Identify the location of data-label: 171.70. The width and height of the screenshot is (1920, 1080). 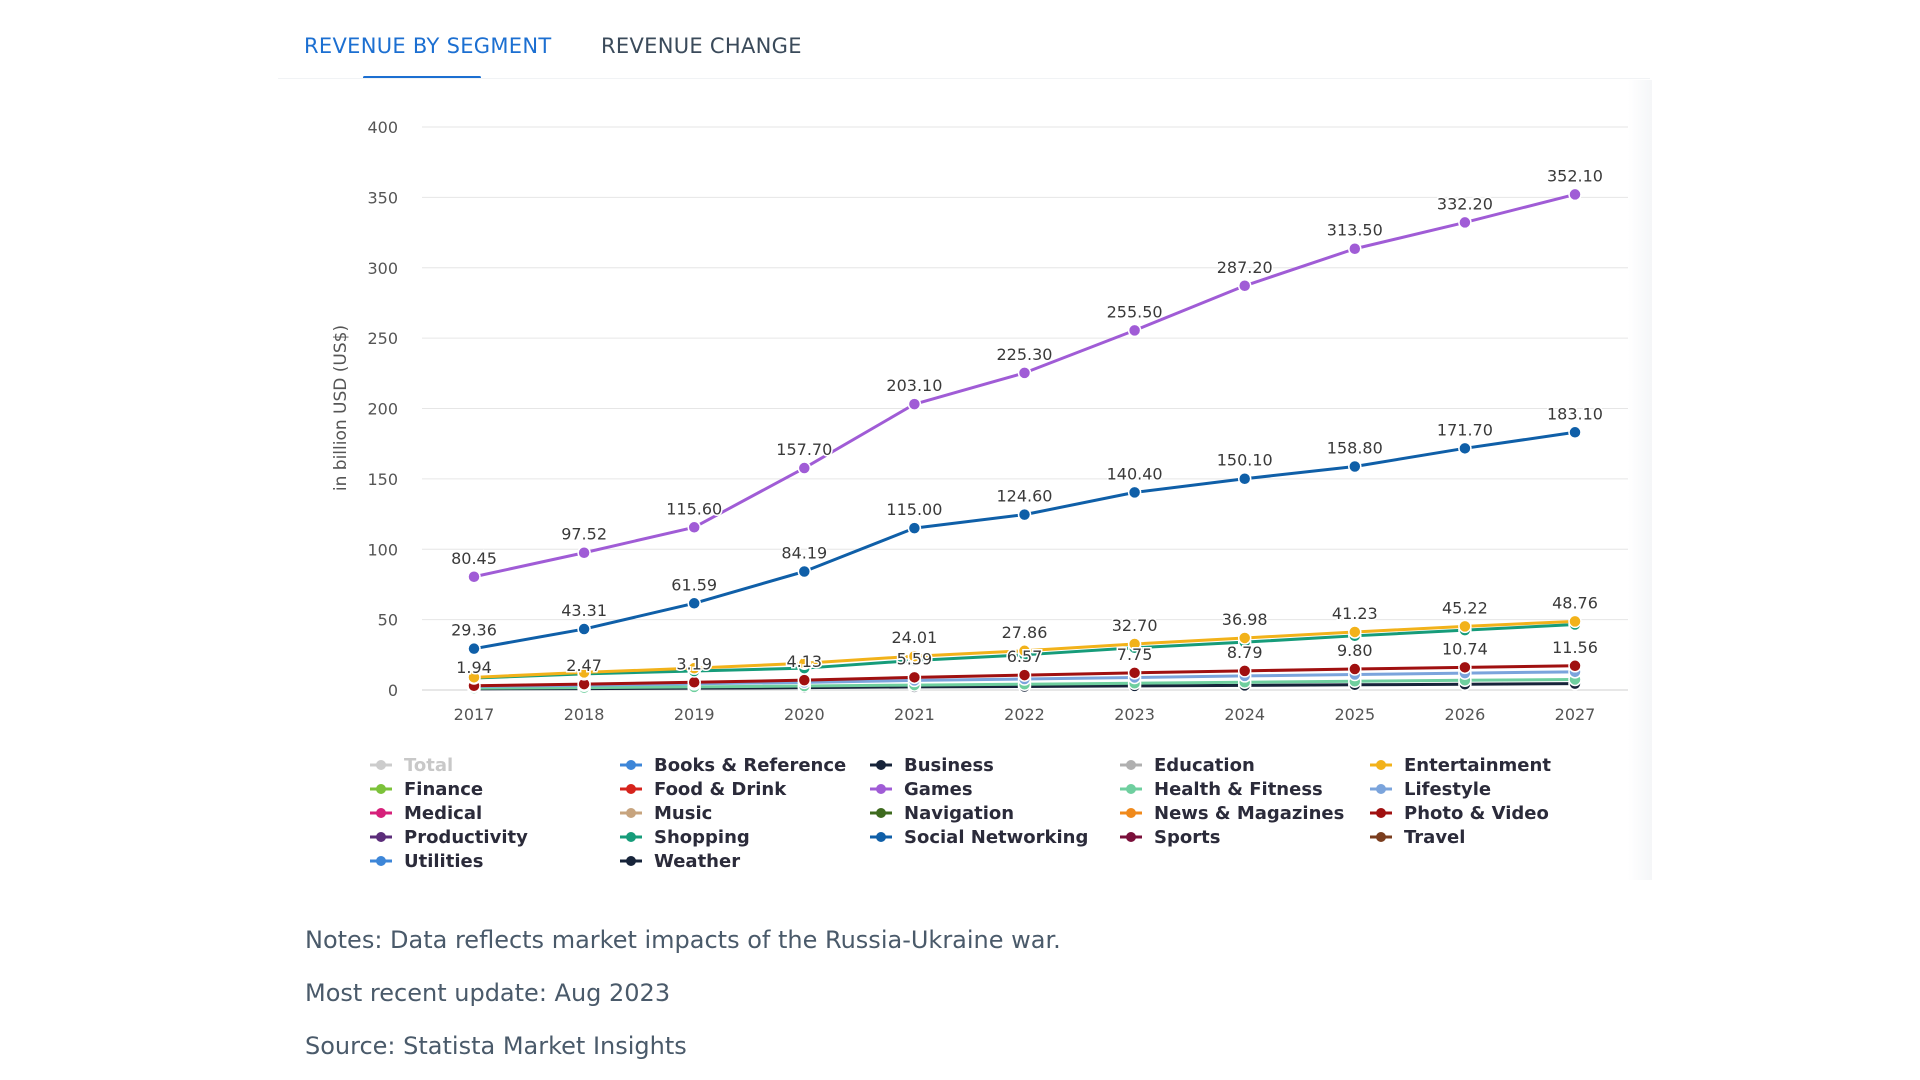
(1465, 429).